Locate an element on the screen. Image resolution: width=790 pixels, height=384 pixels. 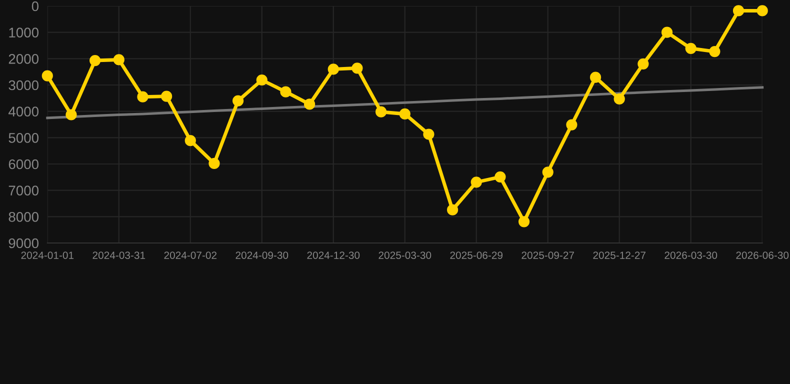
y-tick-label: 9000 is located at coordinates (23, 243).